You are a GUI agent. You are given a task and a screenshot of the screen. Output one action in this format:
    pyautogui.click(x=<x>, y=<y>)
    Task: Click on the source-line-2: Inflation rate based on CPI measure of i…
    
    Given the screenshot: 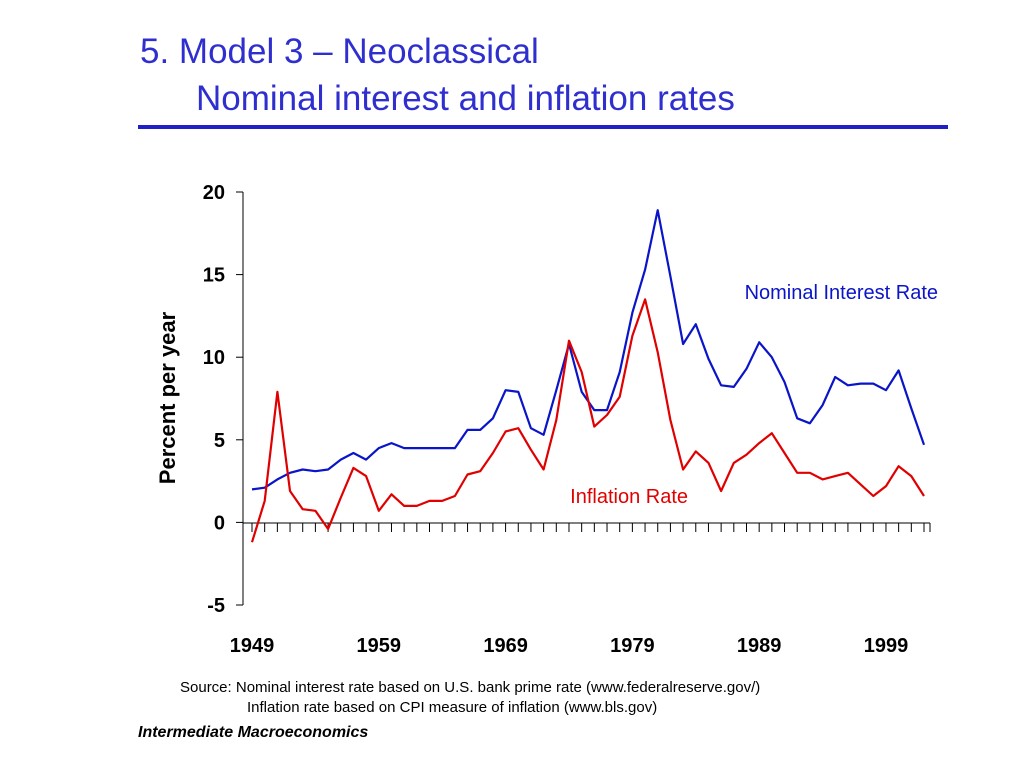 What is the action you would take?
    pyautogui.click(x=452, y=707)
    